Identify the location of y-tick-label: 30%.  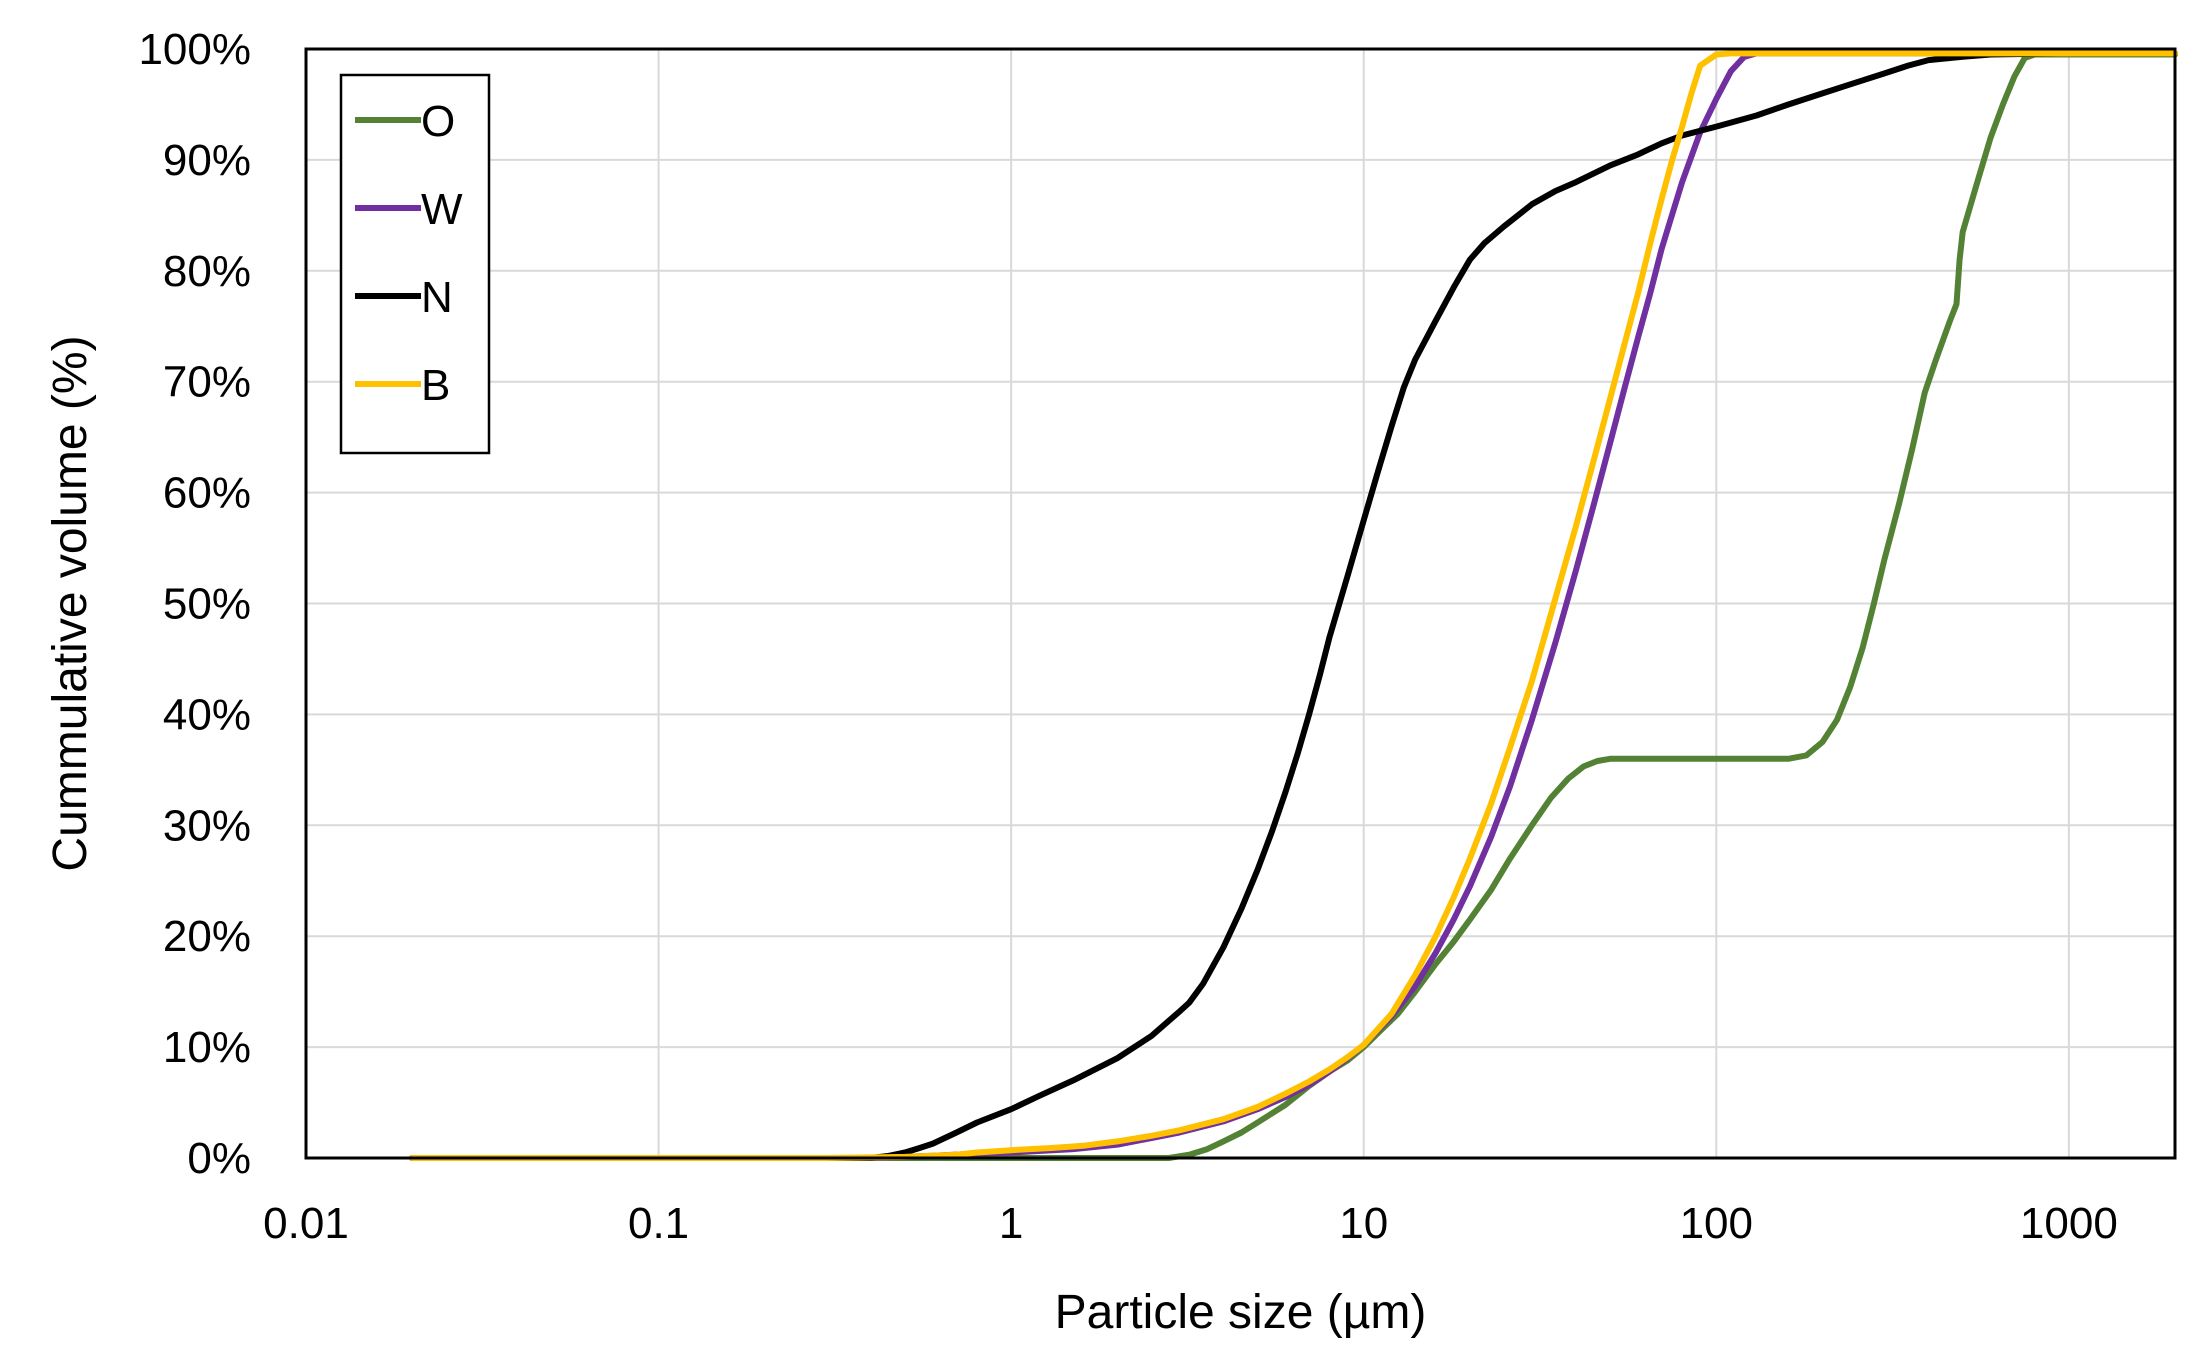
(207, 825).